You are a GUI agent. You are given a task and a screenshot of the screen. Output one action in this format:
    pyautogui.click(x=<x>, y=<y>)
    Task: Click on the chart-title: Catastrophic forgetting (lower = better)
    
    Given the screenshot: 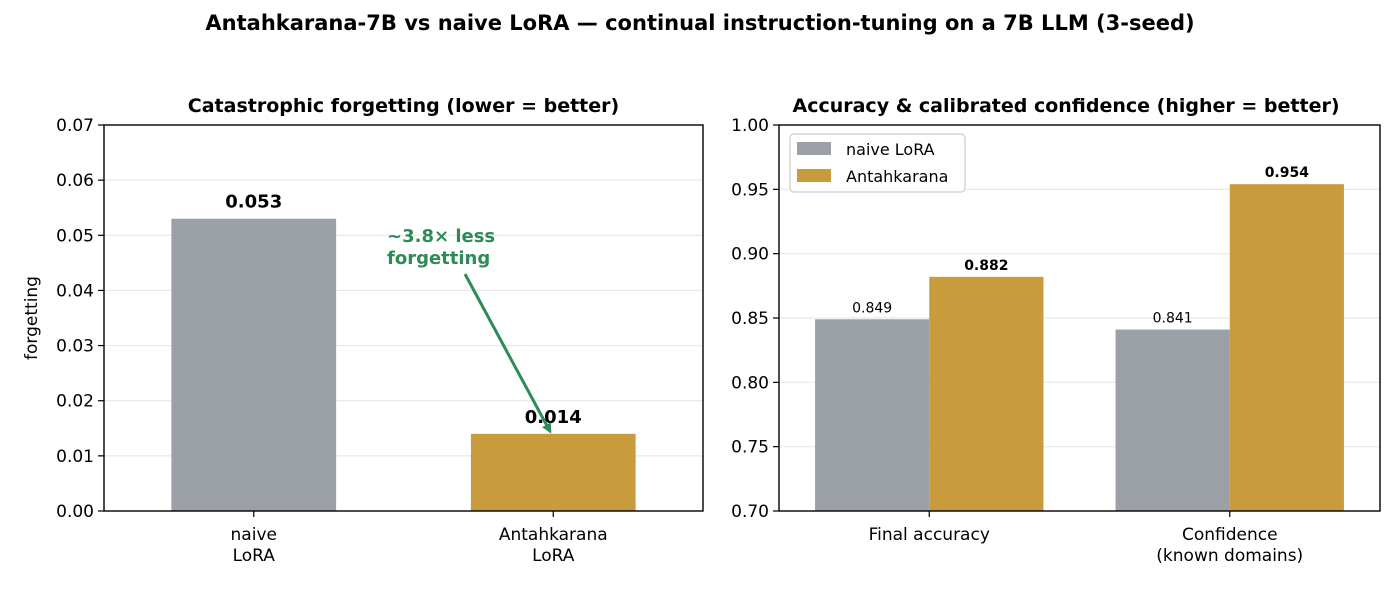 What is the action you would take?
    pyautogui.click(x=403, y=106)
    